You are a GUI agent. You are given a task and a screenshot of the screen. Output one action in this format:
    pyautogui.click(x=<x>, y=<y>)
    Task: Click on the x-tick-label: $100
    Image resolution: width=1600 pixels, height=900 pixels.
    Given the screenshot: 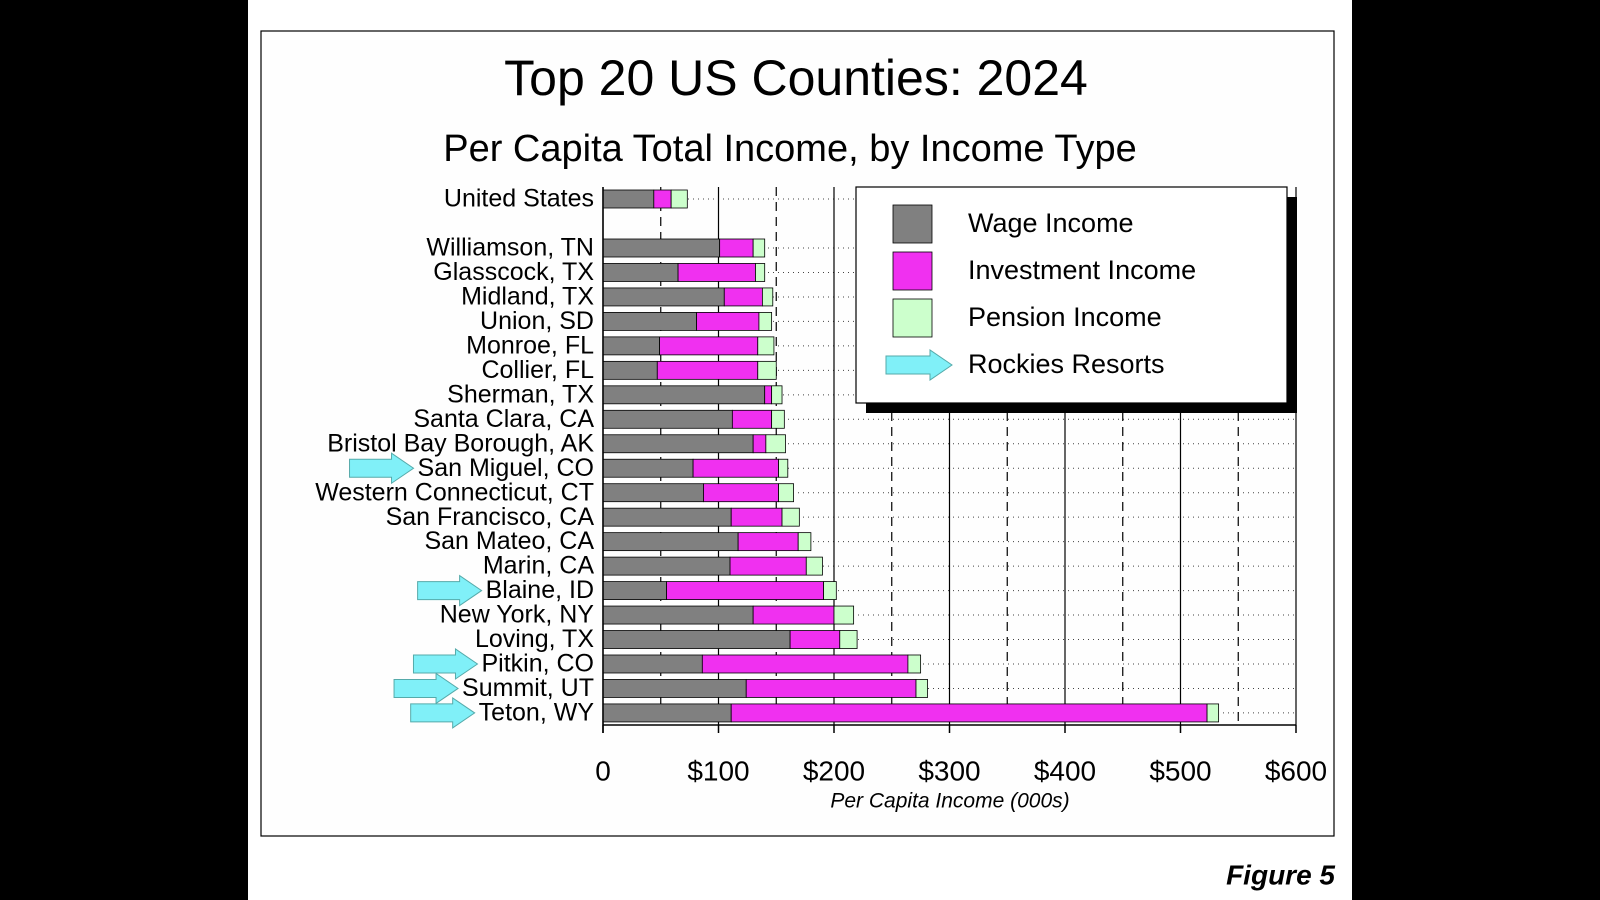 What is the action you would take?
    pyautogui.click(x=718, y=770)
    